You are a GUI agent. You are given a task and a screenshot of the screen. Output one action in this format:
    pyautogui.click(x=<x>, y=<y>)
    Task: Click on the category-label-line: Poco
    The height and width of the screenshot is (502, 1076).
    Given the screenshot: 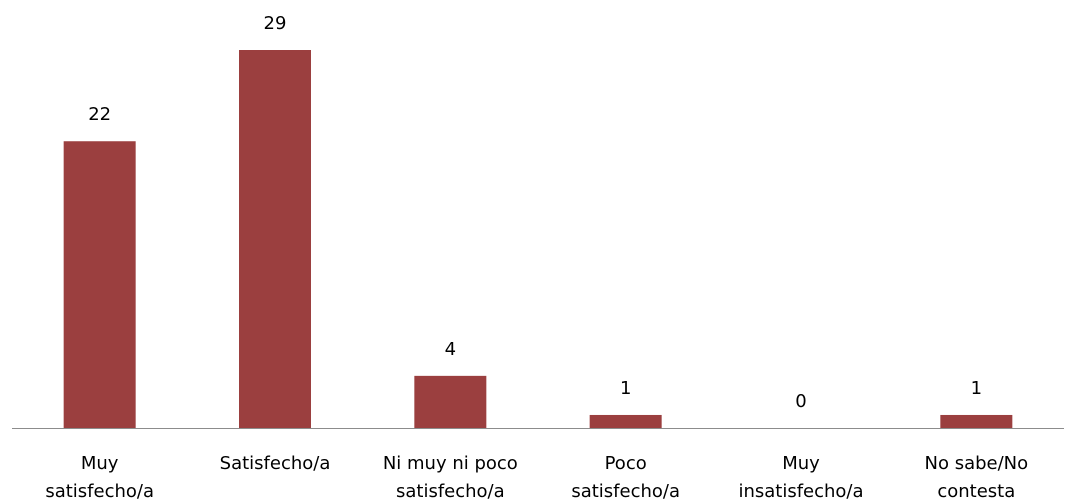 What is the action you would take?
    pyautogui.click(x=626, y=463)
    